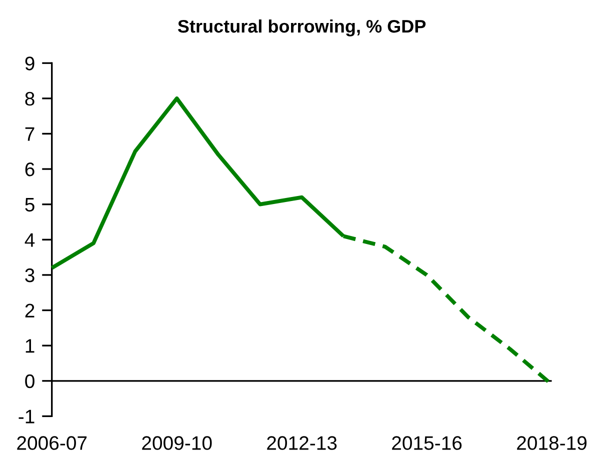  I want to click on y-tick-label: 0, so click(29, 381).